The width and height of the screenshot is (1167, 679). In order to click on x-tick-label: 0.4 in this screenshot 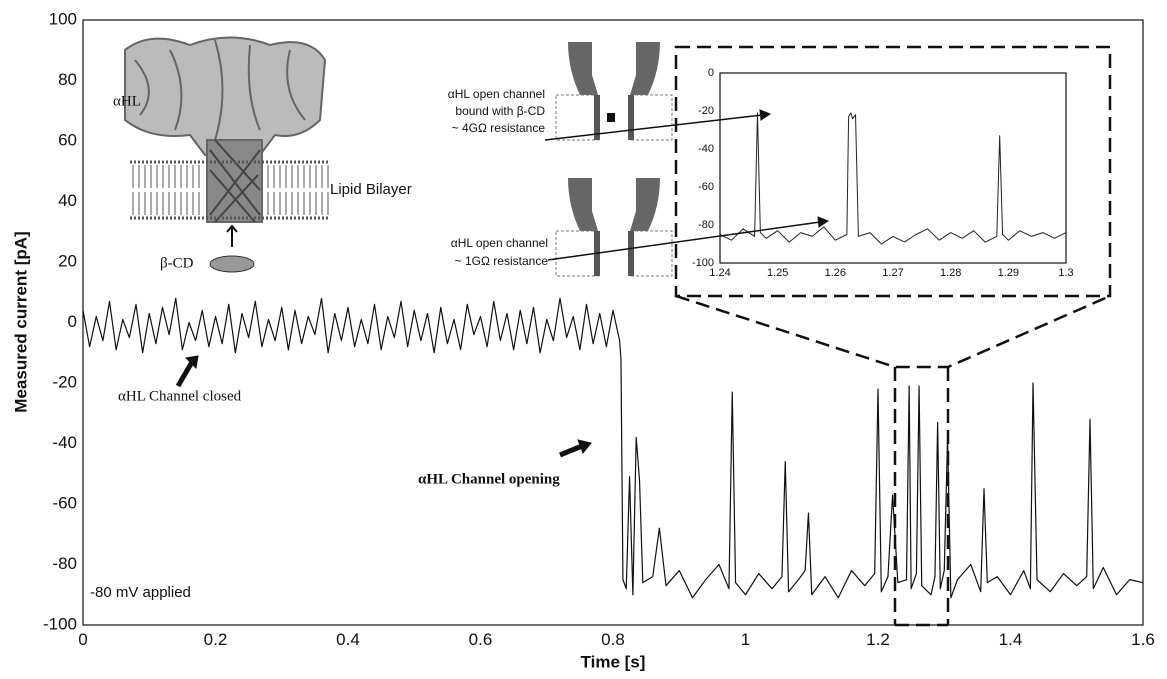, I will do `click(348, 639)`.